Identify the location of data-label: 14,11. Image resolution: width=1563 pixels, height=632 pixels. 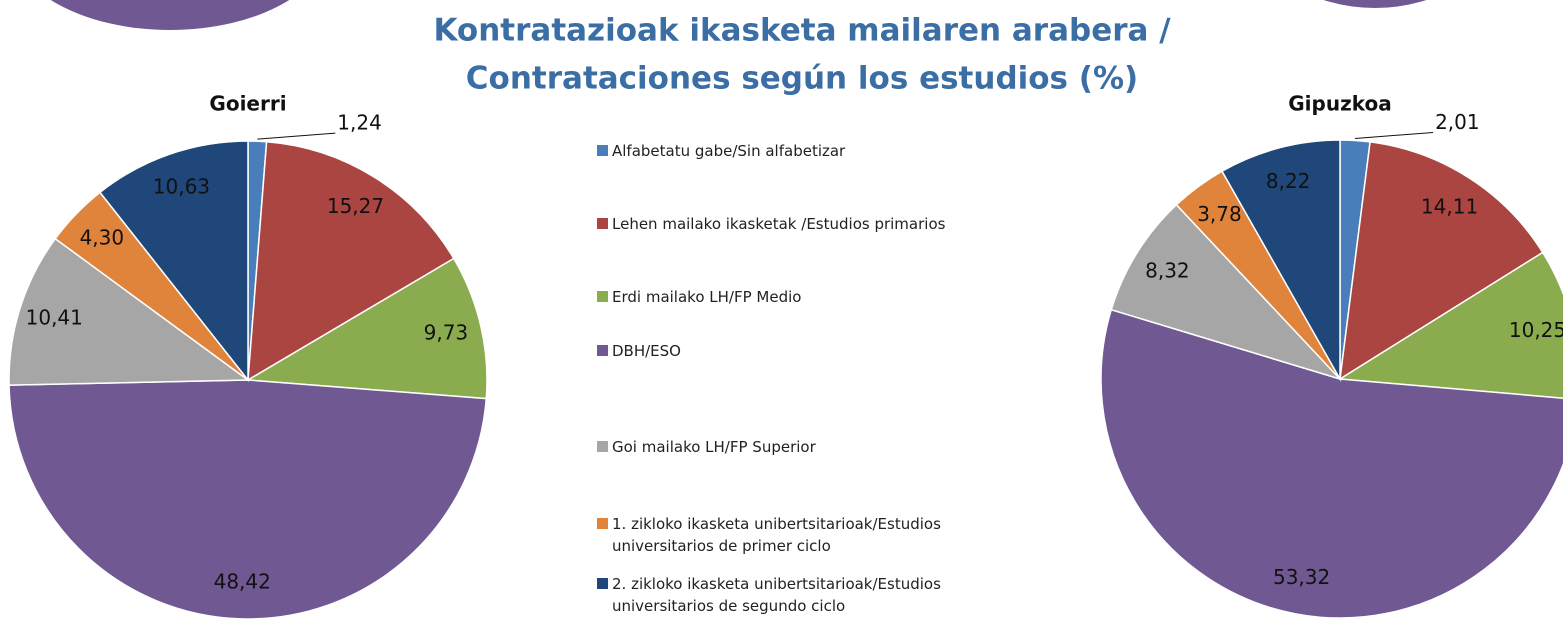
(1449, 206).